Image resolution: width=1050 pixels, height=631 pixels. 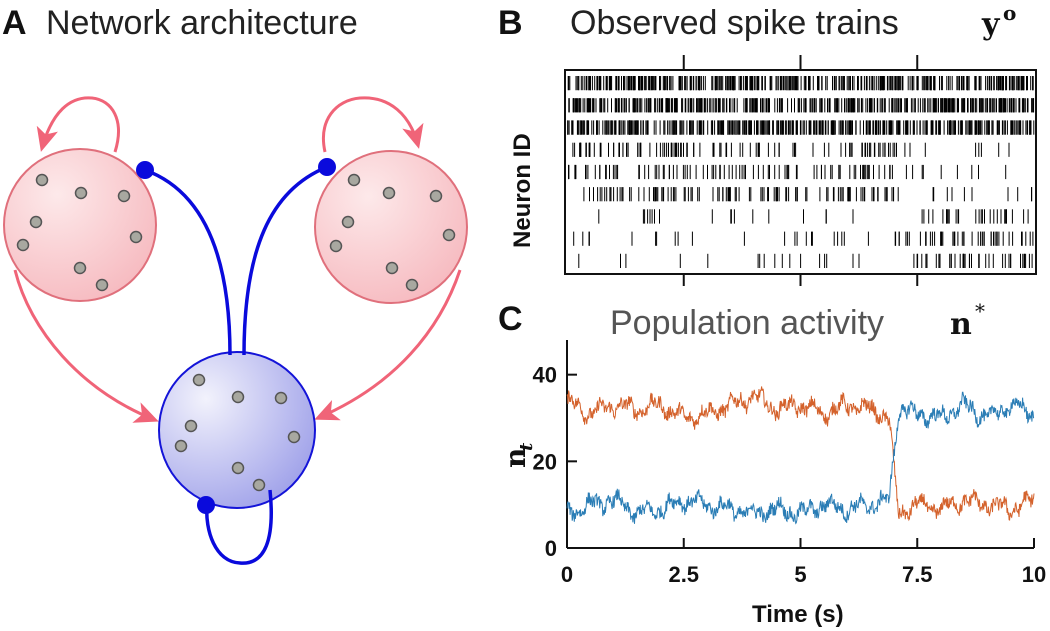 I want to click on inhibitory-to-left-terminal, so click(x=145, y=170).